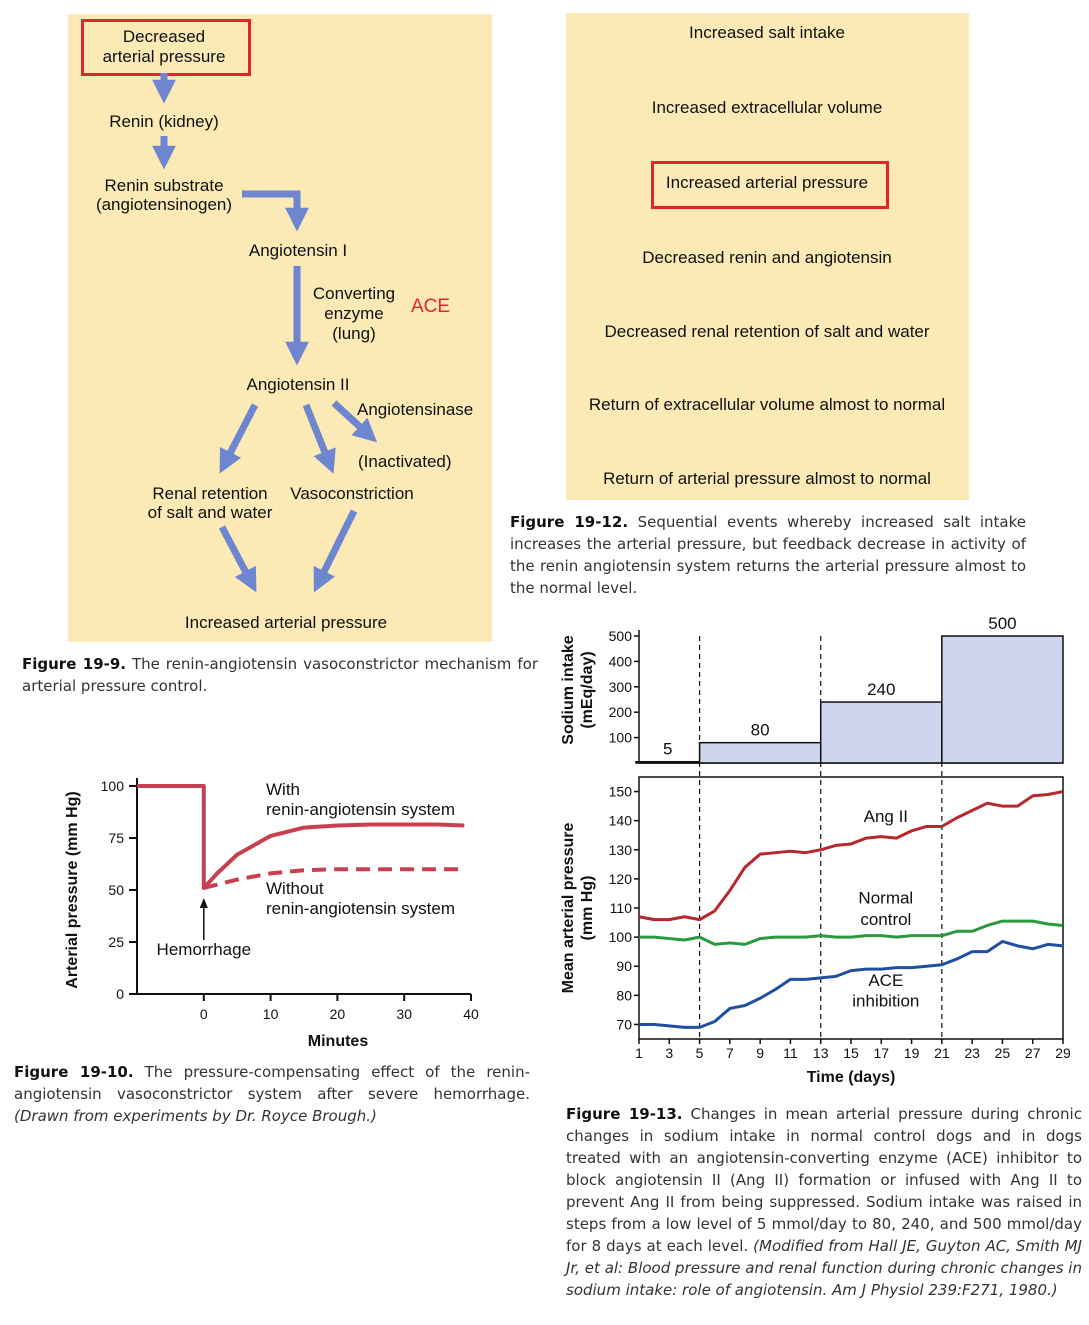  What do you see at coordinates (1063, 1053) in the screenshot?
I see `fig13-x-tick-label: 29` at bounding box center [1063, 1053].